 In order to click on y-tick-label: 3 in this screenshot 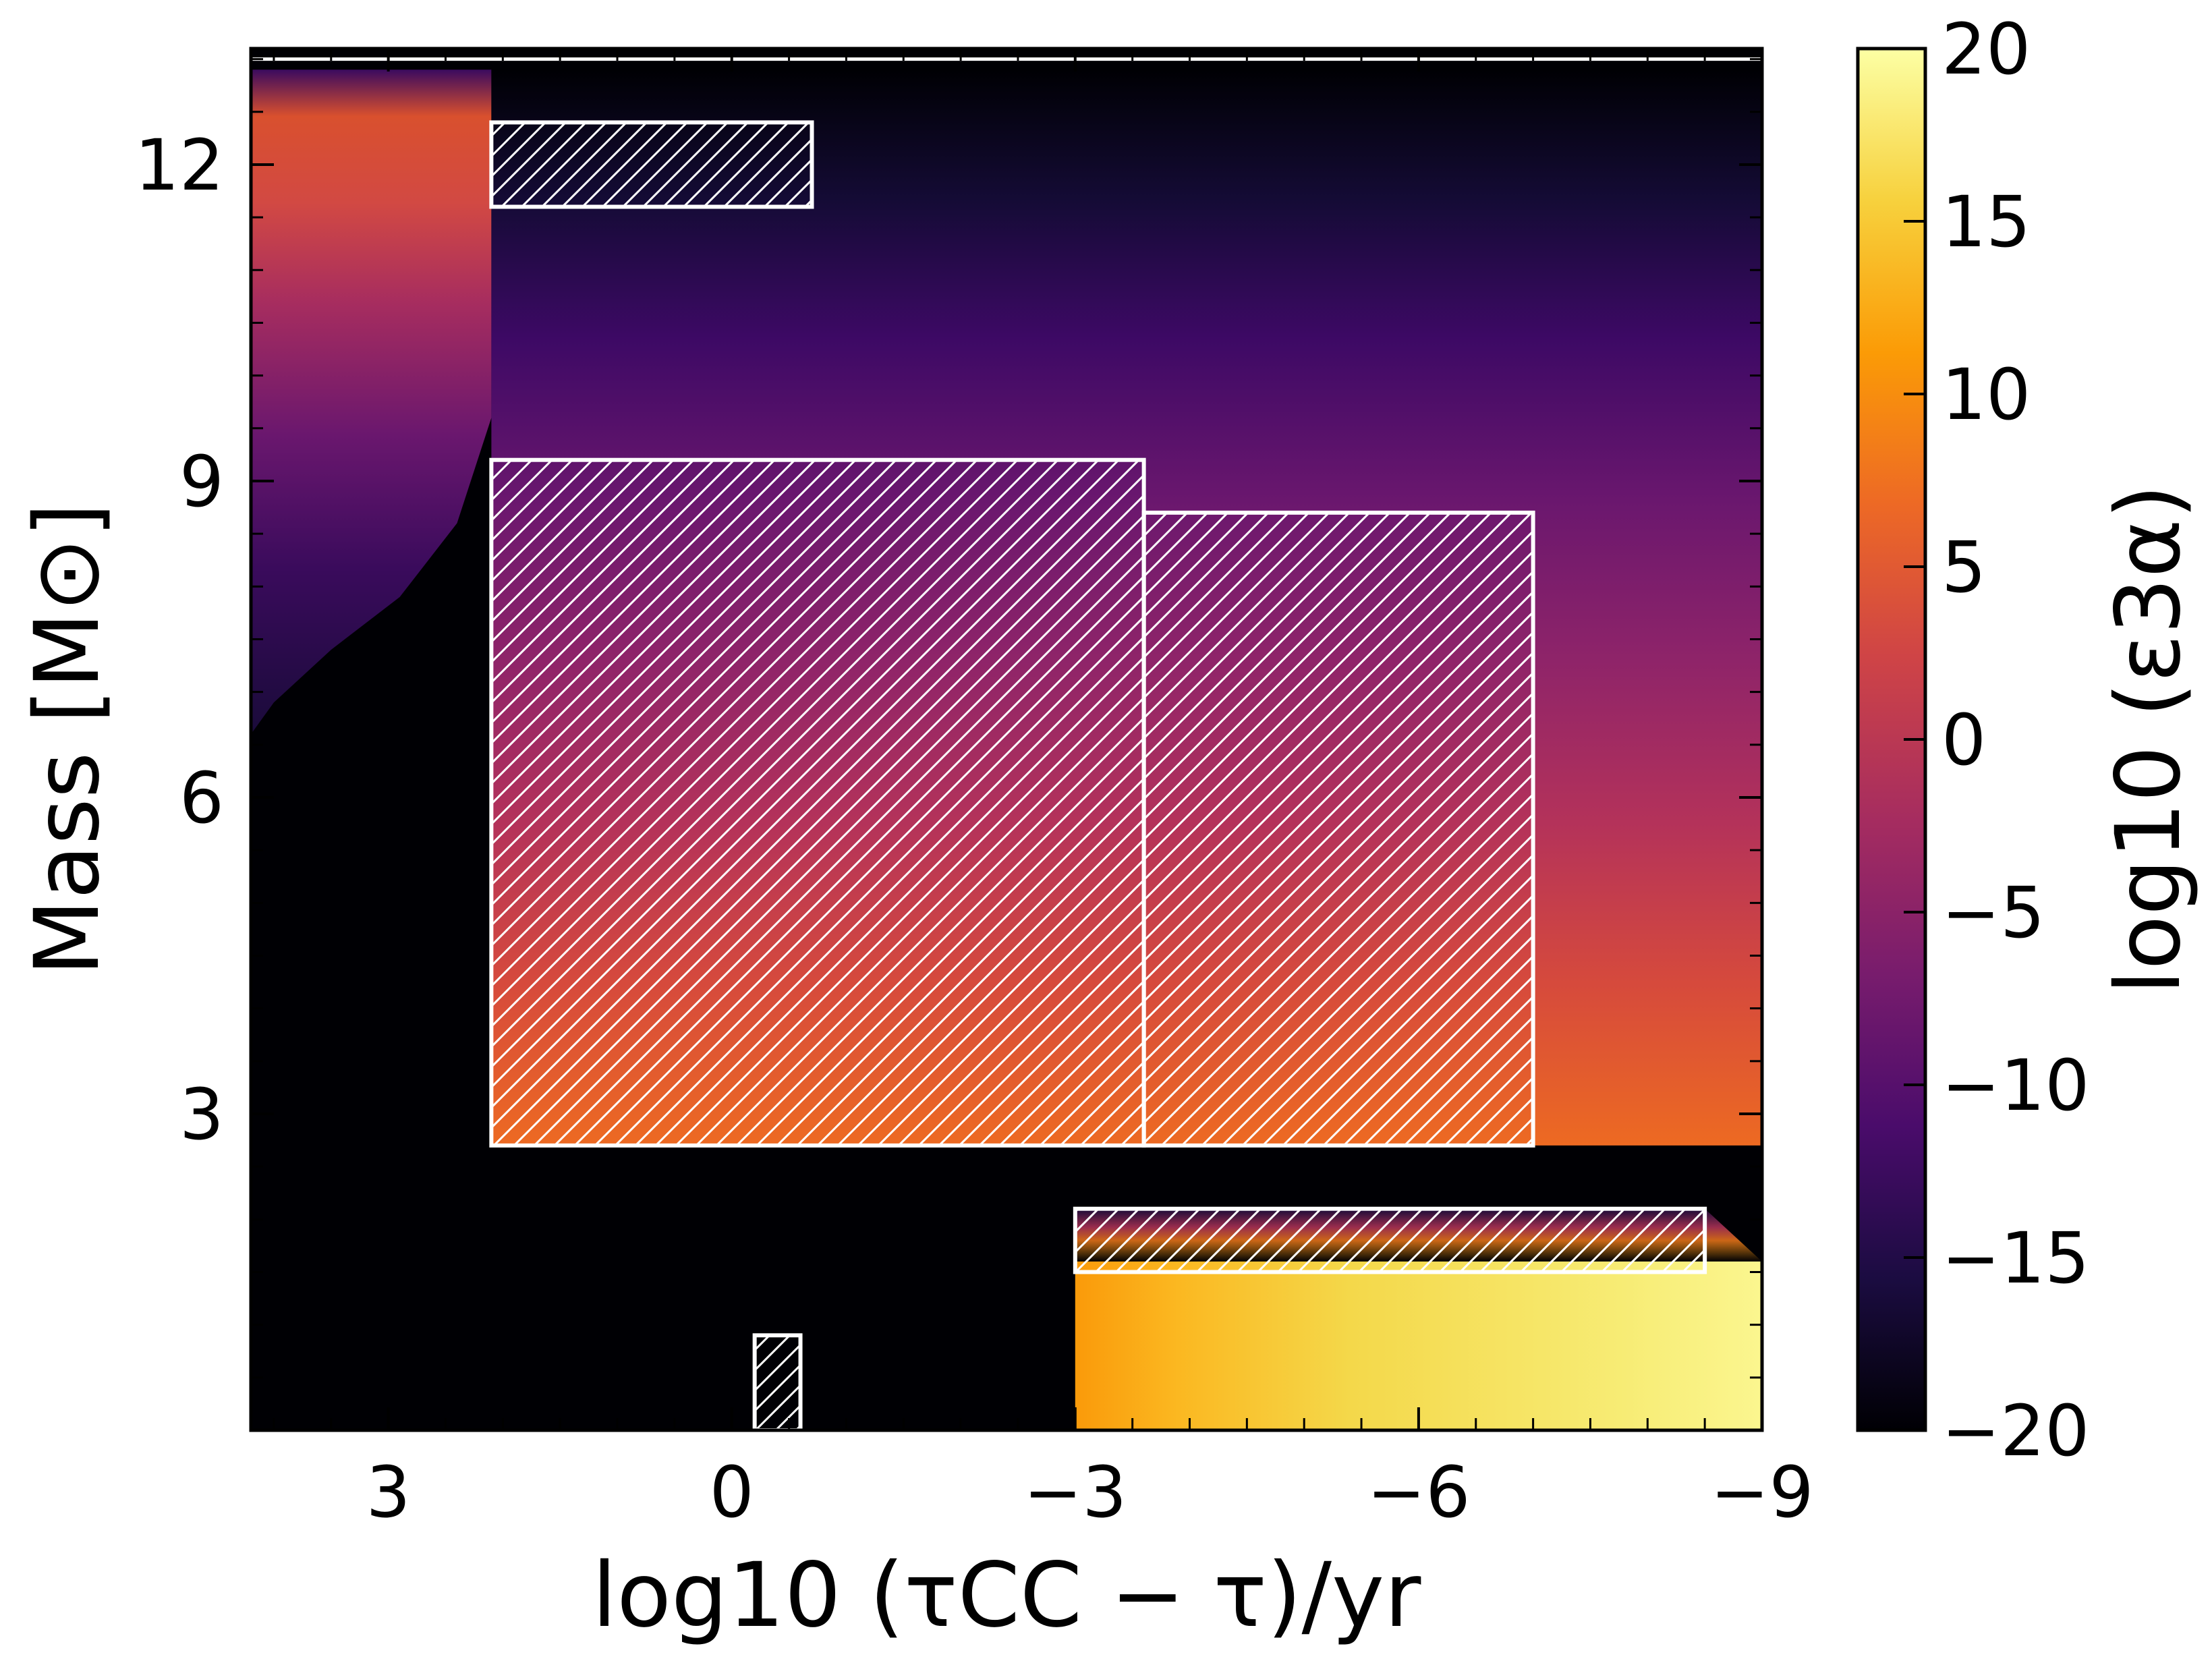, I will do `click(202, 1114)`.